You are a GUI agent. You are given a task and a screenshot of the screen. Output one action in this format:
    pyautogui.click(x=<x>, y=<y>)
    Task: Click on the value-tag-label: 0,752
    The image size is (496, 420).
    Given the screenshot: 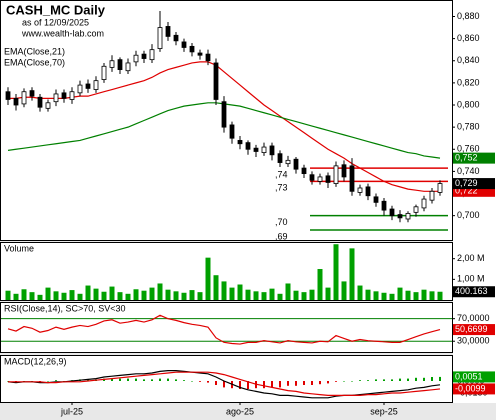 What is the action you would take?
    pyautogui.click(x=466, y=157)
    